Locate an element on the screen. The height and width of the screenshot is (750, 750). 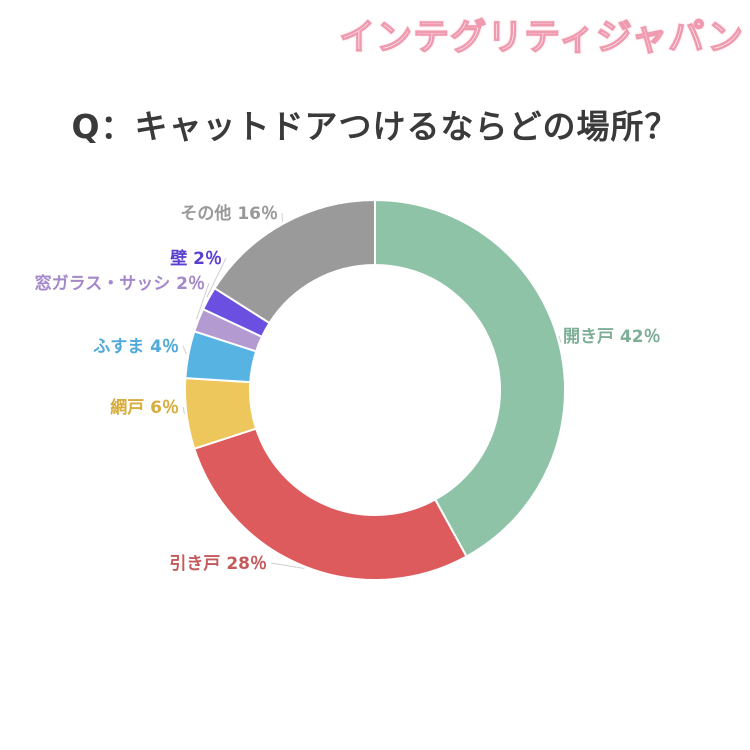
slice-label-2: 引き戸 28％ is located at coordinates (218, 564).